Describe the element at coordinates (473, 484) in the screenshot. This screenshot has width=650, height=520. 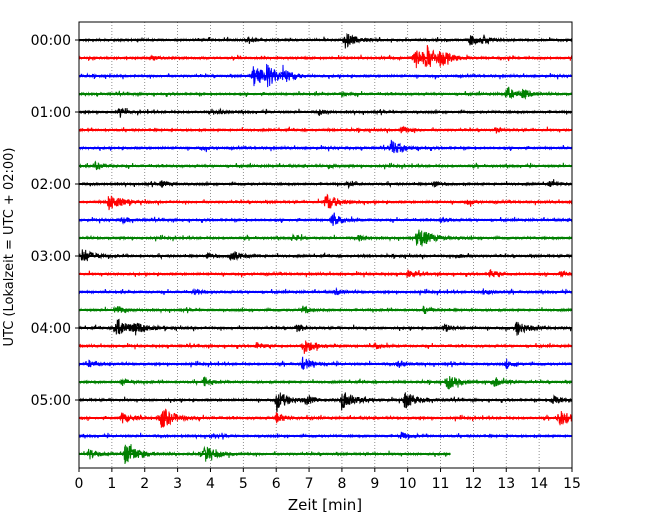
I see `x-tick-label: 12` at that location.